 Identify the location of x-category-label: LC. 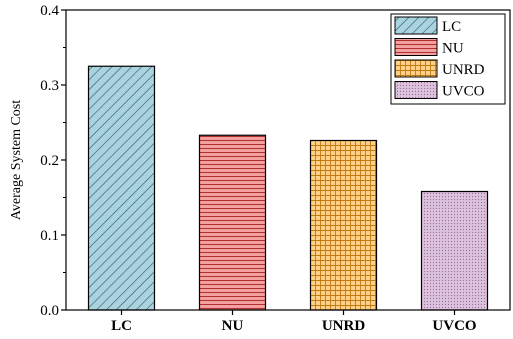
(121, 326).